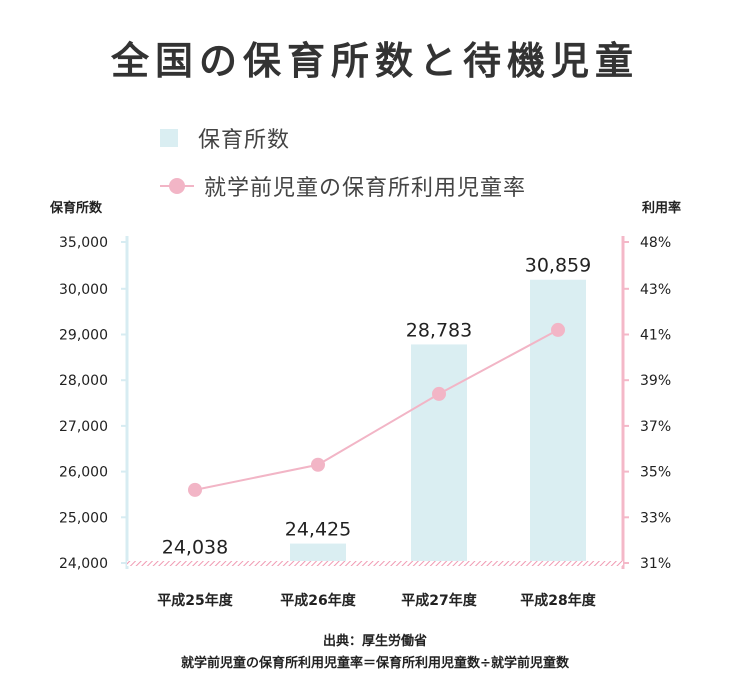  What do you see at coordinates (558, 266) in the screenshot?
I see `bar-value-label: 30,859` at bounding box center [558, 266].